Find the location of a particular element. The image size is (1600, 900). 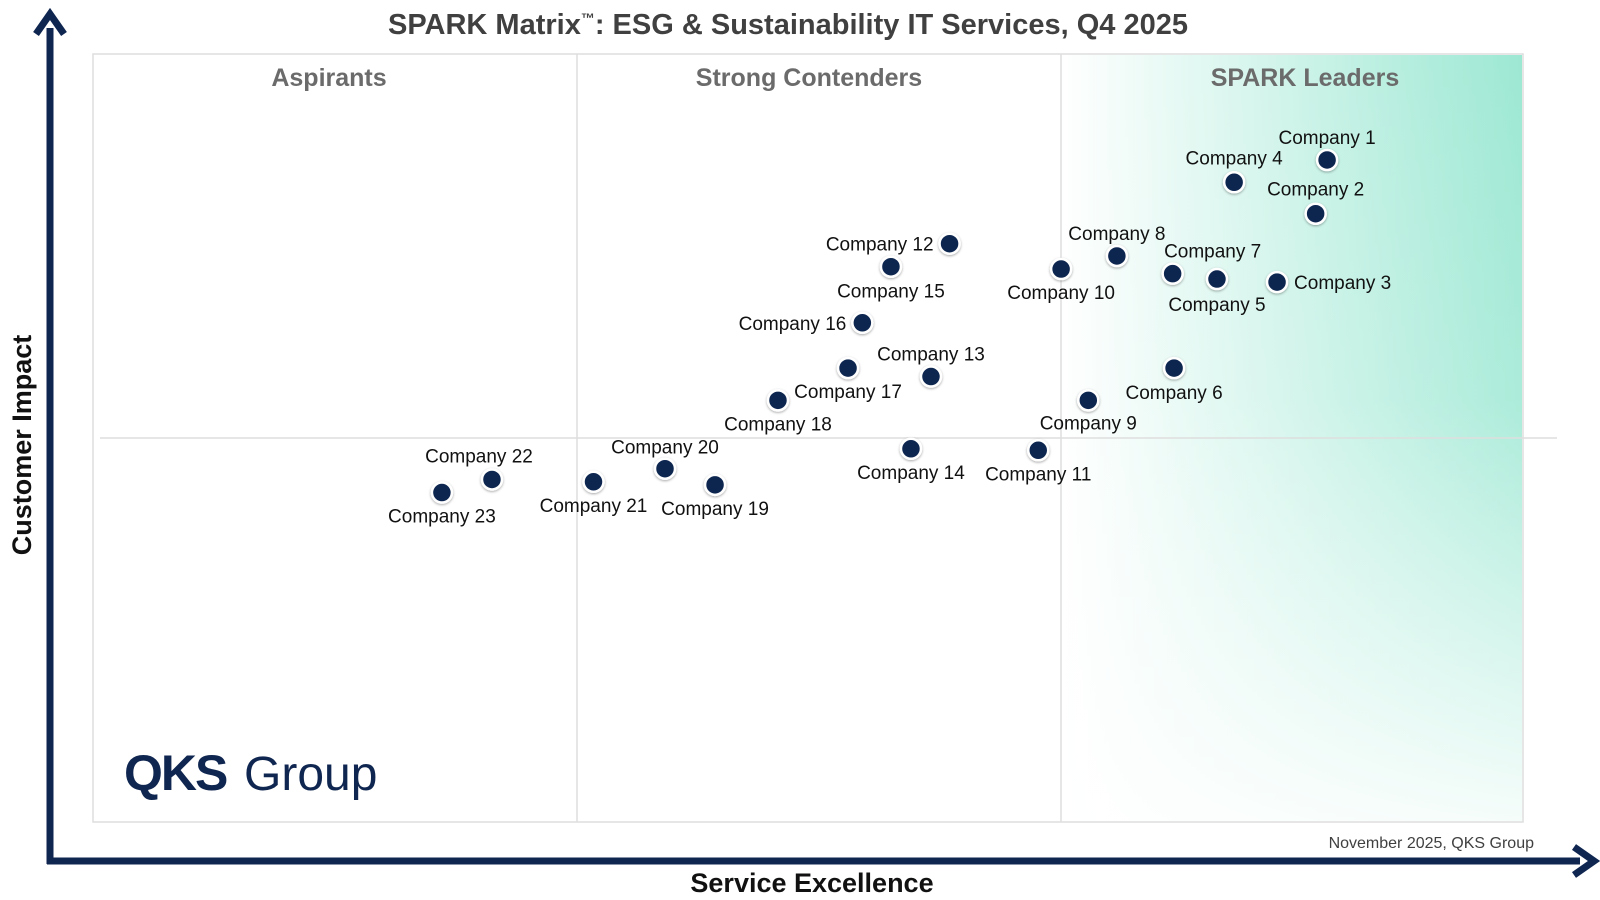

data-point-22: Company 22 is located at coordinates (479, 468).